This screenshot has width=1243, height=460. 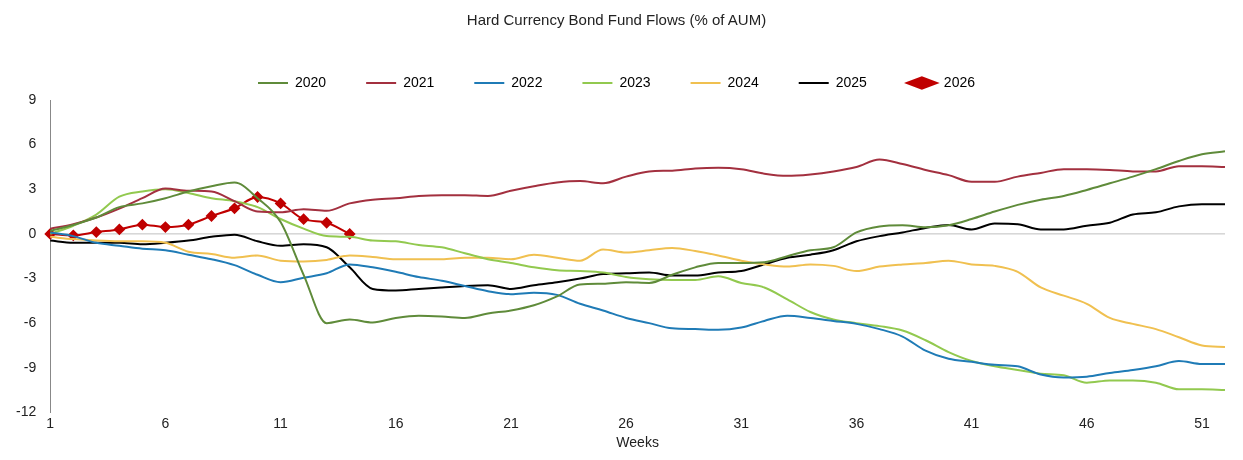 What do you see at coordinates (30, 366) in the screenshot?
I see `y-tick-label: -9` at bounding box center [30, 366].